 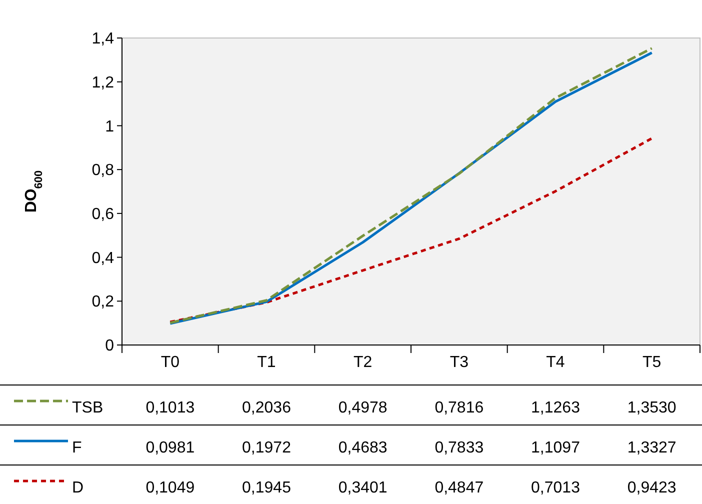 I want to click on data-label: 0,4683, so click(x=363, y=448).